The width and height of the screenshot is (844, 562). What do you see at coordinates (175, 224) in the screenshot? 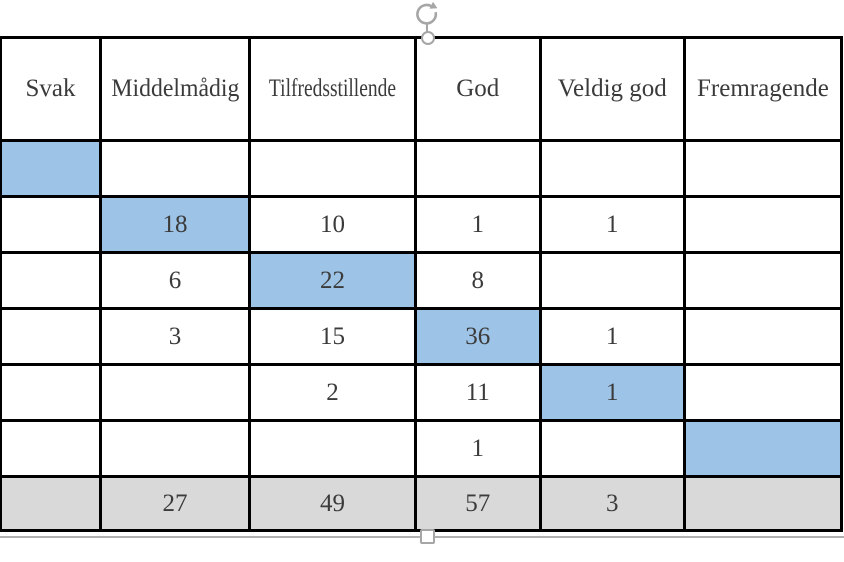
I see `table-cell: 18` at bounding box center [175, 224].